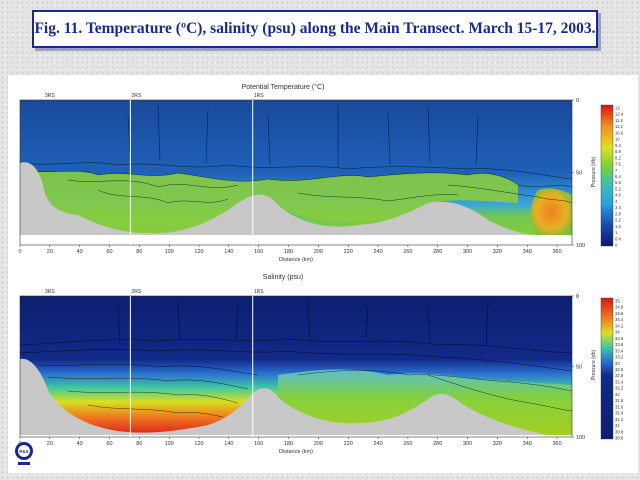 Image resolution: width=640 pixels, height=480 pixels. What do you see at coordinates (619, 388) in the screenshot?
I see `colorbar-label: 32.2` at bounding box center [619, 388].